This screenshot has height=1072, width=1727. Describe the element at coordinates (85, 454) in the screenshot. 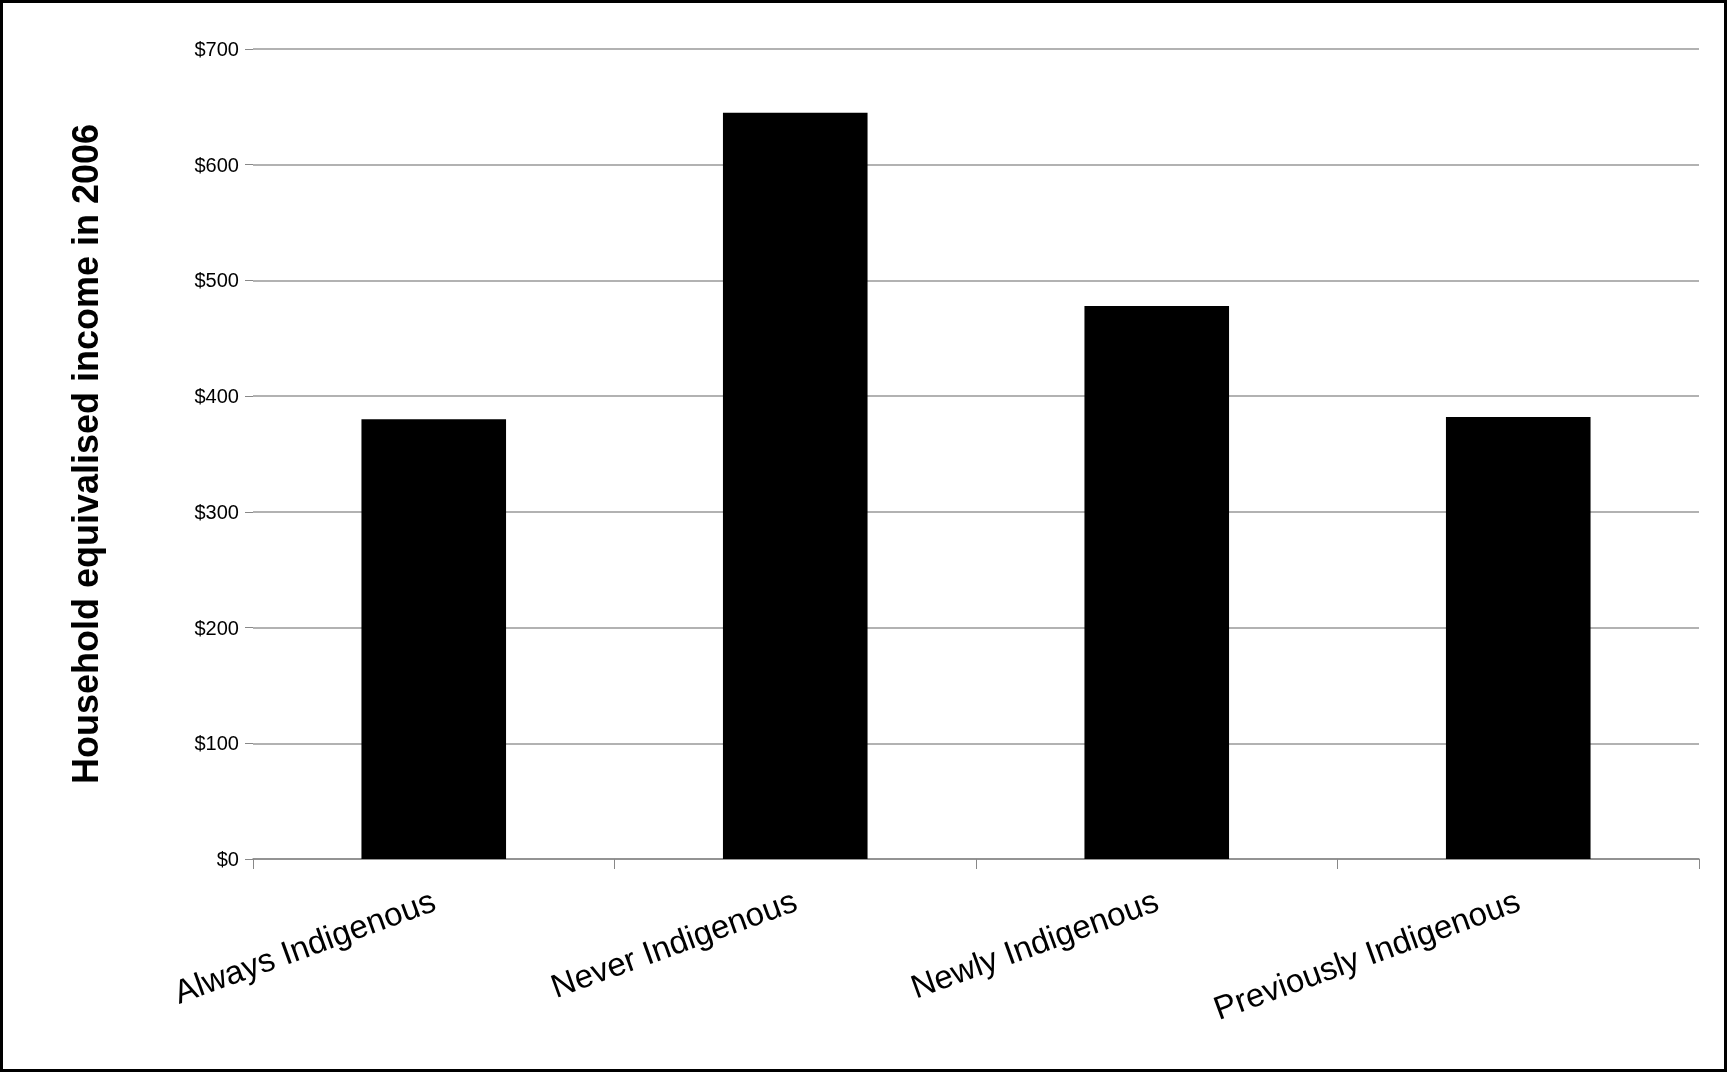

I see `y-axis-title: Household equivalised income in 2006` at that location.